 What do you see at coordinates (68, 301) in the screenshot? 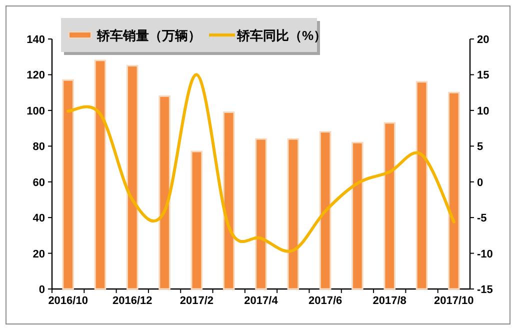
I see `x-tick-label: 2016/10` at bounding box center [68, 301].